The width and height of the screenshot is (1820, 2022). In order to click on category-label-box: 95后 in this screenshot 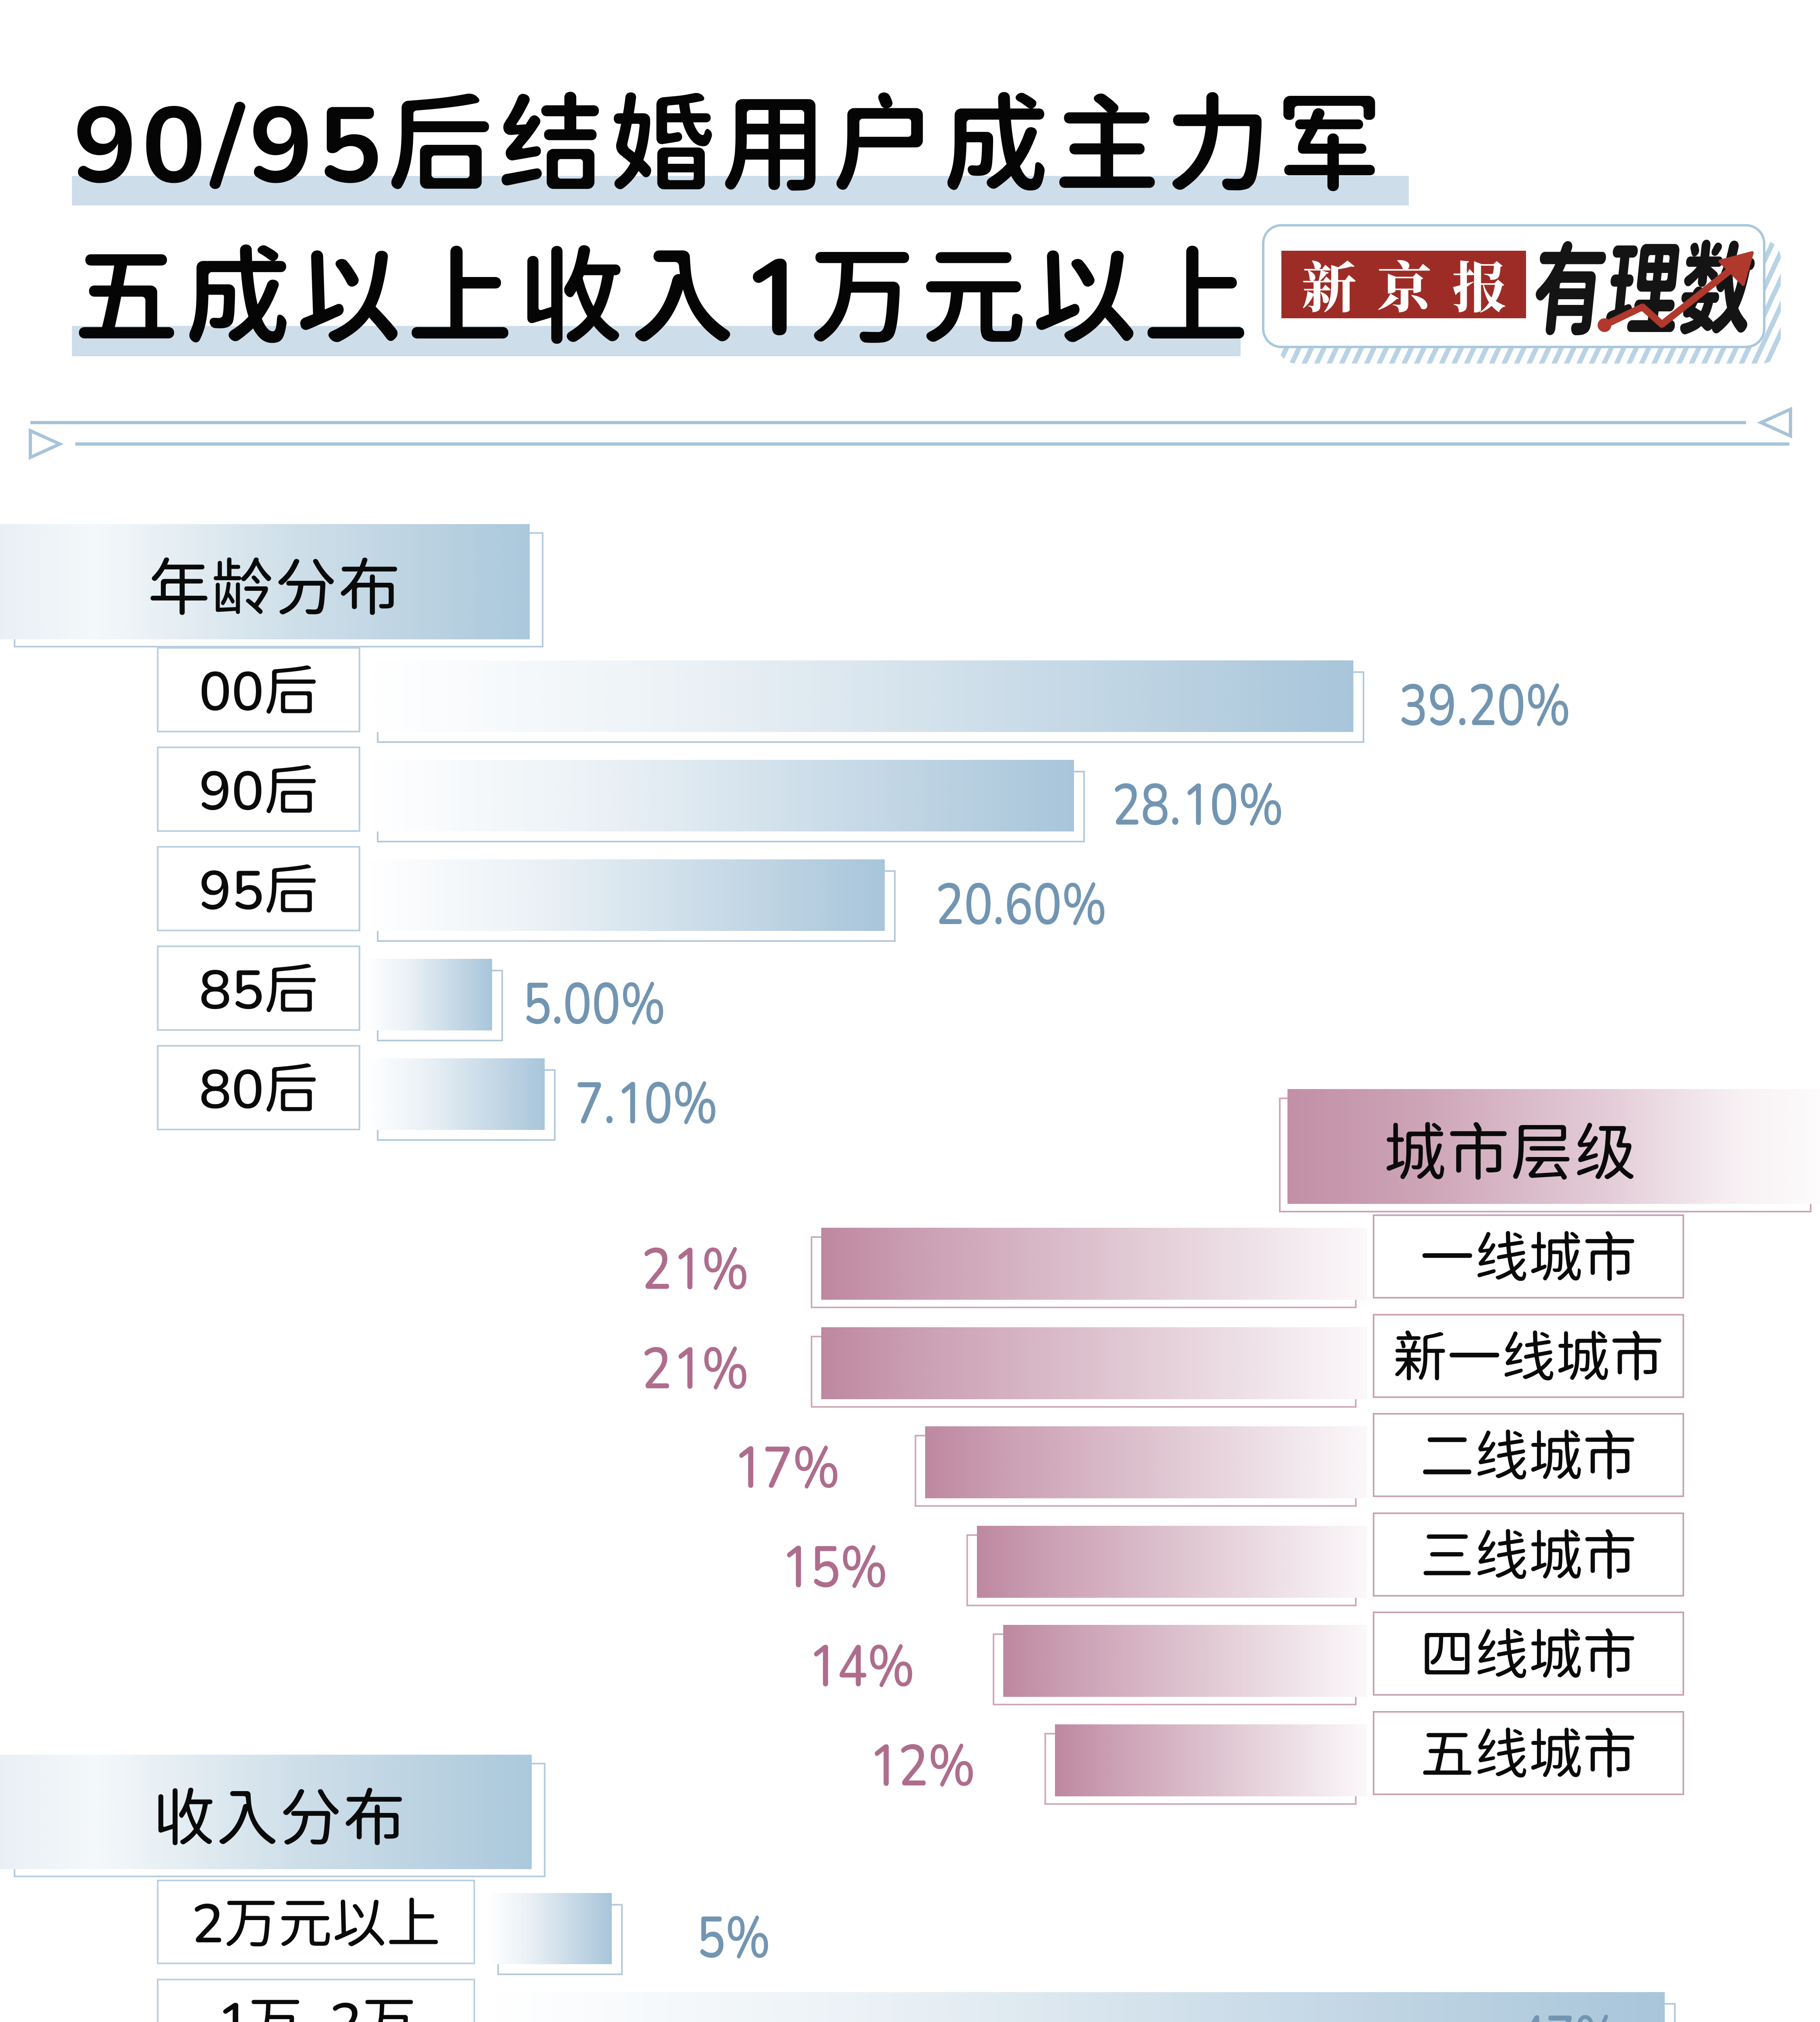, I will do `click(258, 888)`.